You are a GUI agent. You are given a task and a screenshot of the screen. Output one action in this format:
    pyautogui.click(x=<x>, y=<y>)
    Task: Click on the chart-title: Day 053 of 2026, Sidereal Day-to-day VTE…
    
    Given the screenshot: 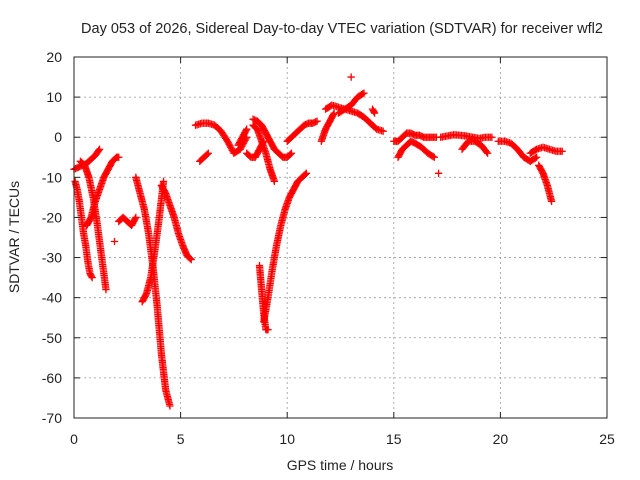 What is the action you would take?
    pyautogui.click(x=342, y=29)
    